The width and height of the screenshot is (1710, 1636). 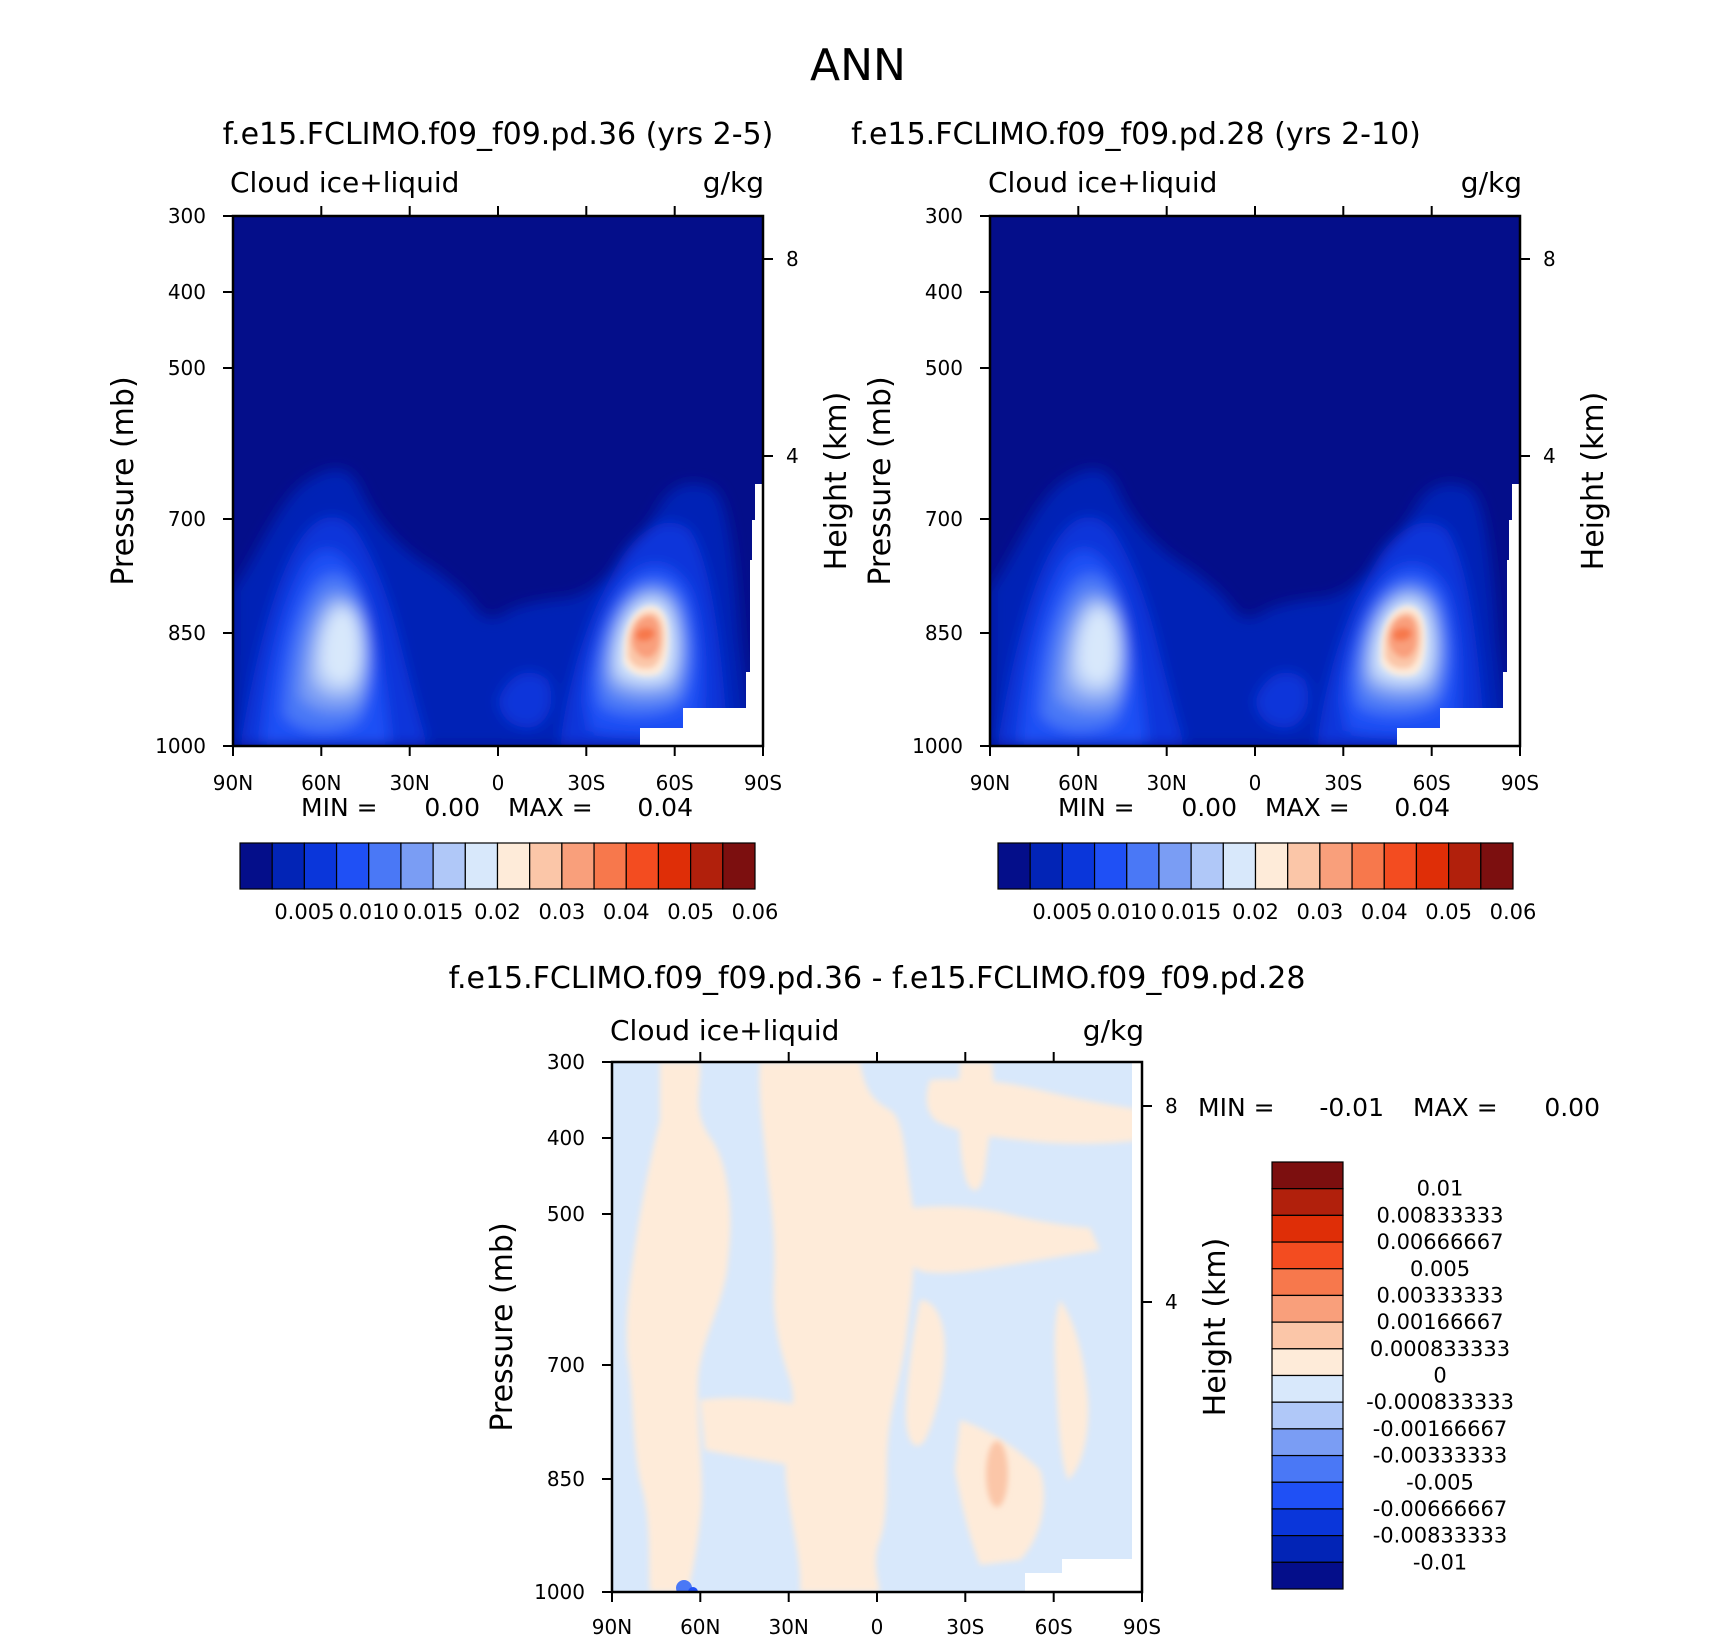 I want to click on colorbar-label: -0.00333333, so click(x=1440, y=1456).